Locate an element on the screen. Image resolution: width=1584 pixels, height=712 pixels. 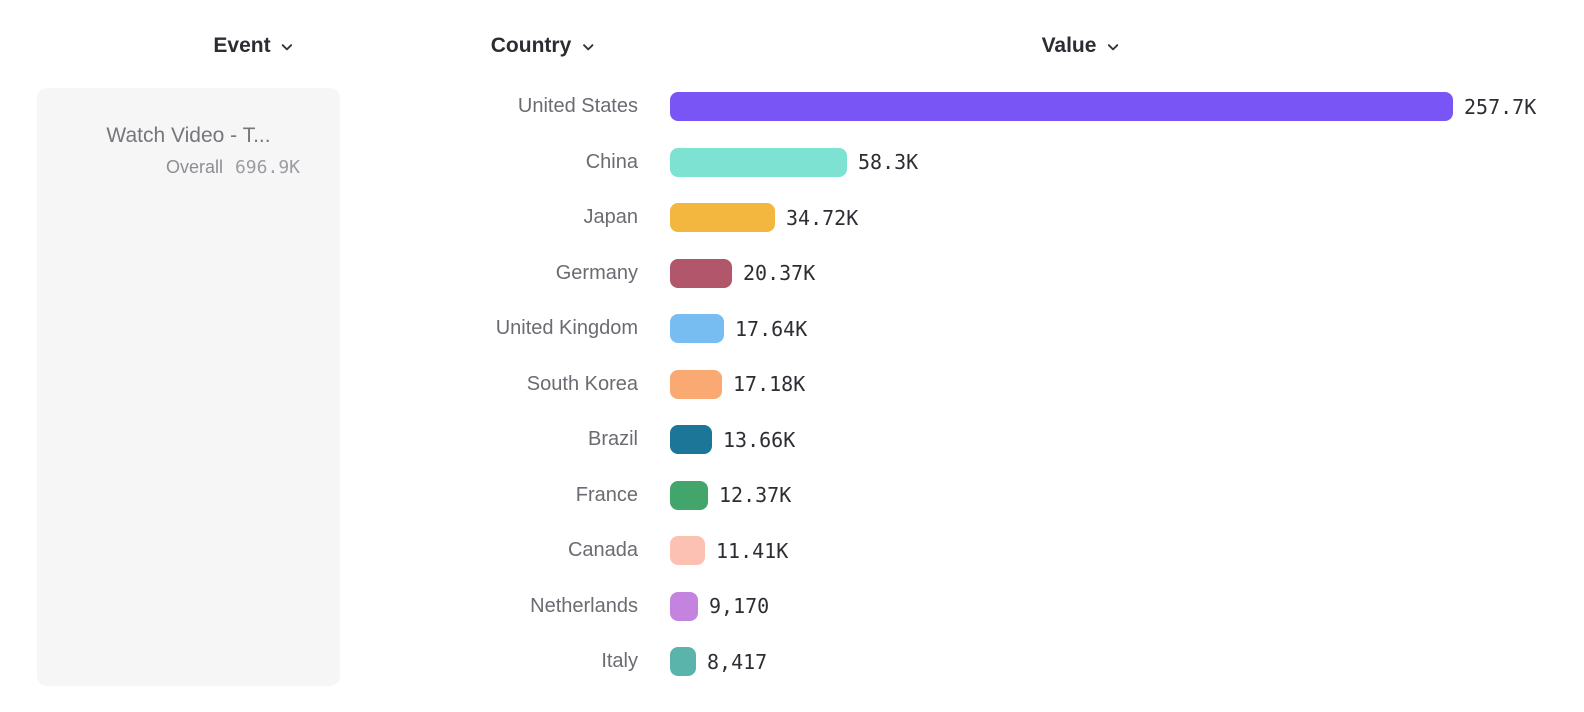
value-column-header: Value is located at coordinates (1081, 46).